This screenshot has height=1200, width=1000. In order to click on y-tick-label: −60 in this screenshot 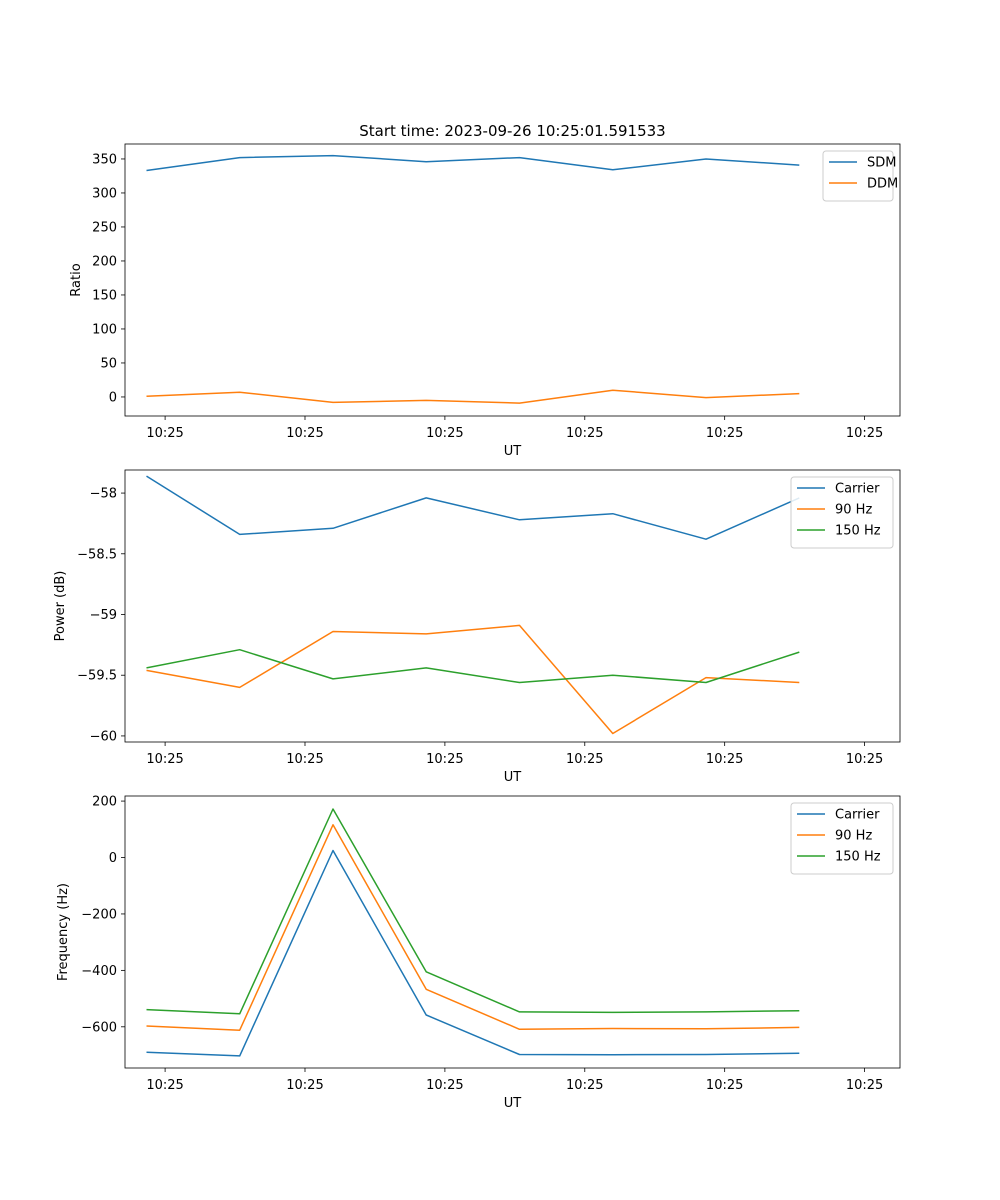, I will do `click(103, 736)`.